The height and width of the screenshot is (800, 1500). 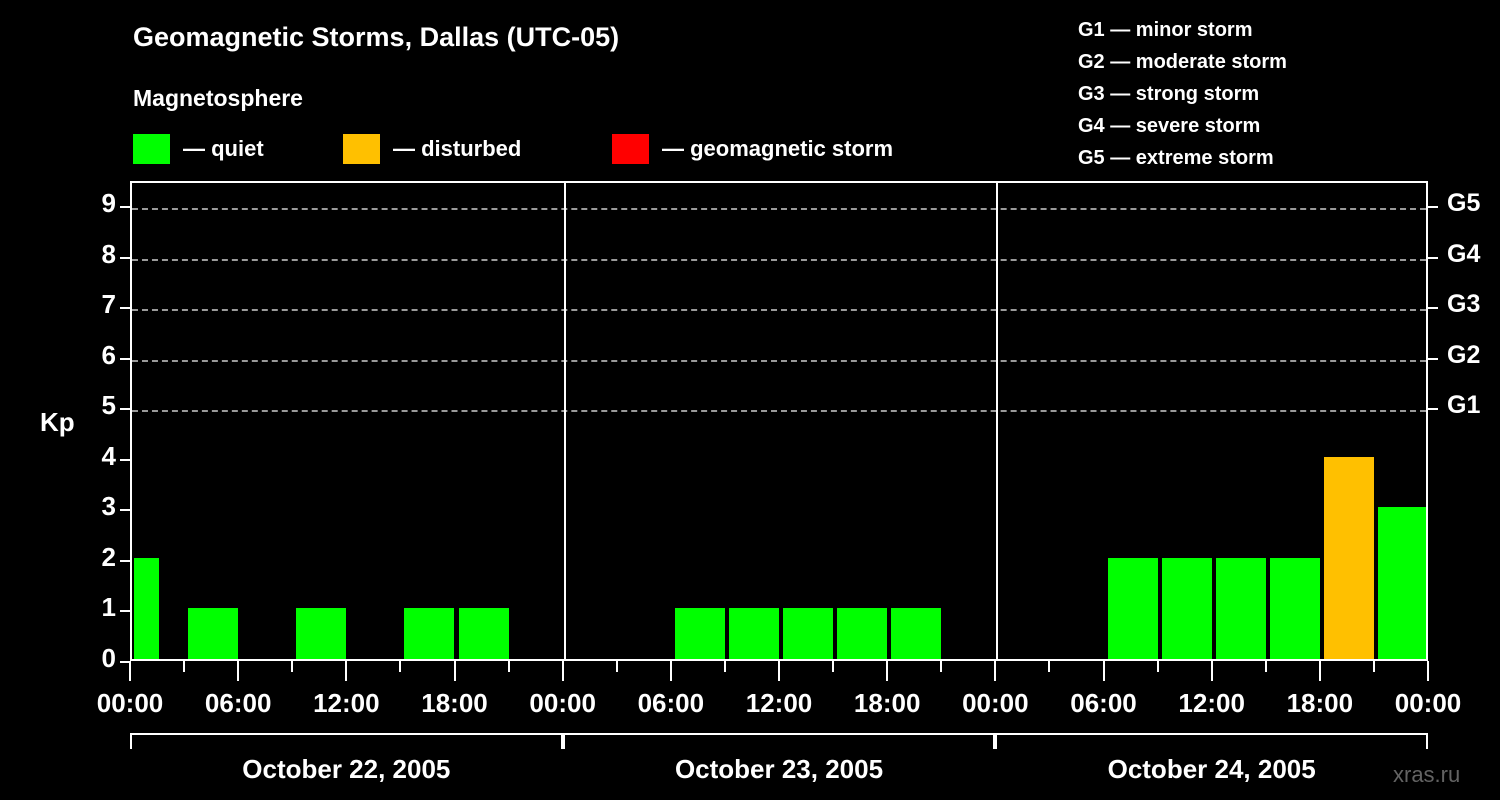 I want to click on g-tick-mark-G3, so click(x=1432, y=308).